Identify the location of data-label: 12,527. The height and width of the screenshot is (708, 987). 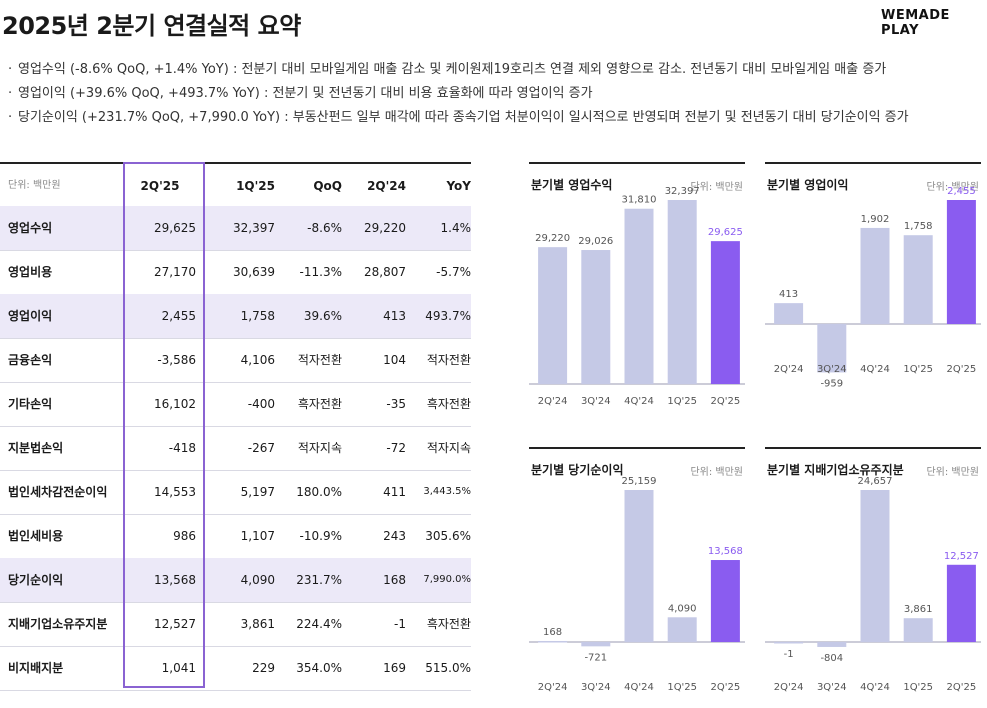
(961, 556).